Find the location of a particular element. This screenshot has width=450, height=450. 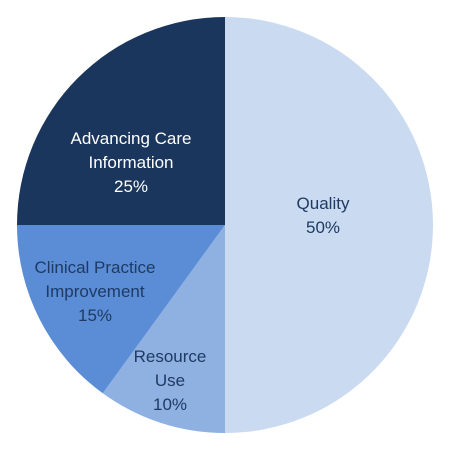

slice-label-advancing-care-information: Advancing Care Information 25% is located at coordinates (131, 162).